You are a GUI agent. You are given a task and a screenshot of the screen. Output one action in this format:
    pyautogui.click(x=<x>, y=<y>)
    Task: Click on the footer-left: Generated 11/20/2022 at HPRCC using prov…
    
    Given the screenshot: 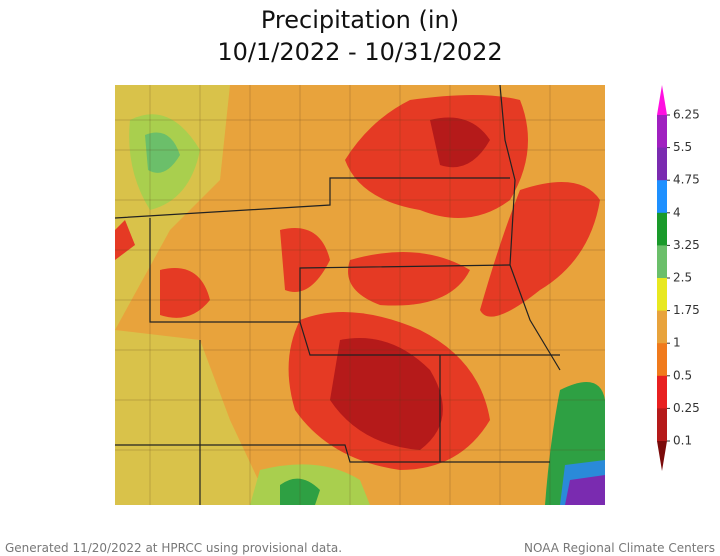 What is the action you would take?
    pyautogui.click(x=173, y=548)
    